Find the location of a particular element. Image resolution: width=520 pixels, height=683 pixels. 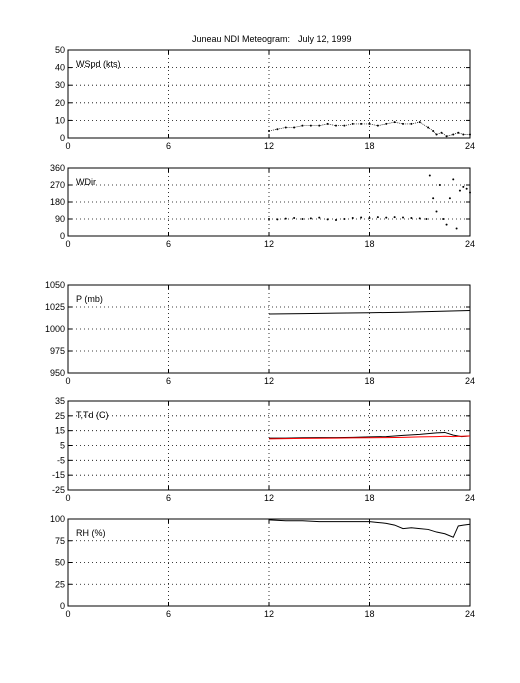

y-tick-label: 180 is located at coordinates (57, 202).